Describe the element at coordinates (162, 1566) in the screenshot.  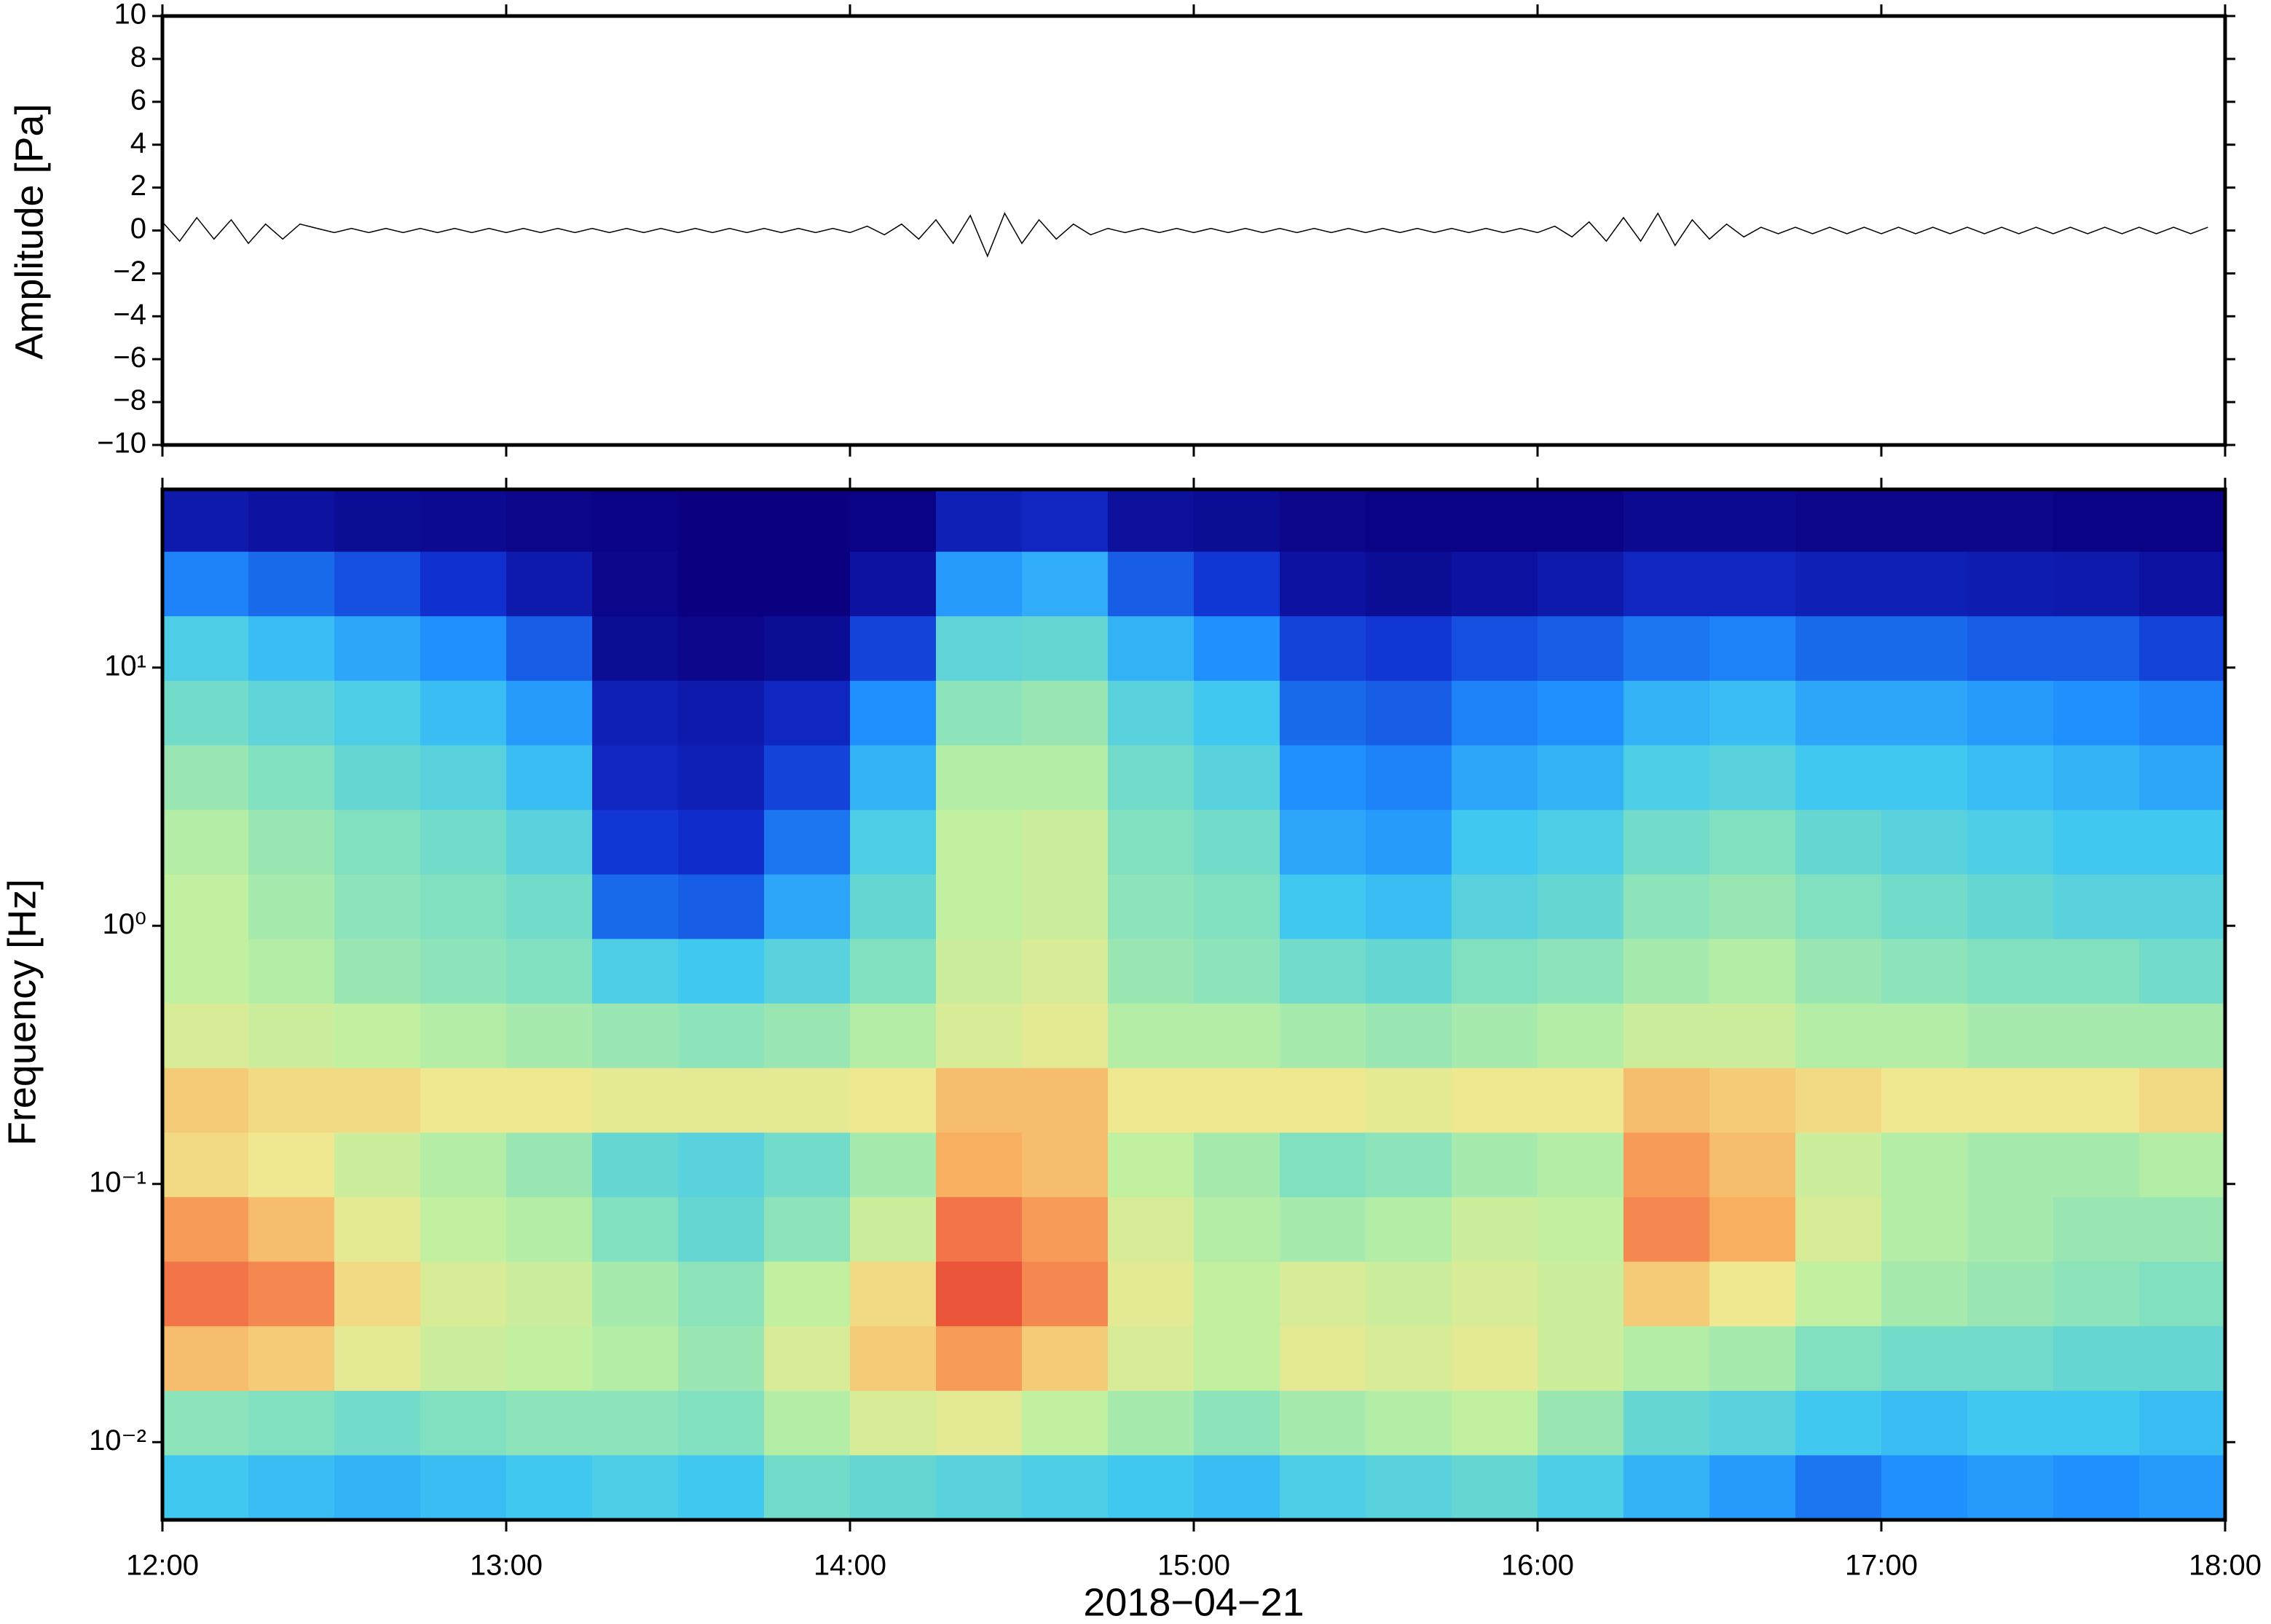
I see `x-tick-label: 12:00` at that location.